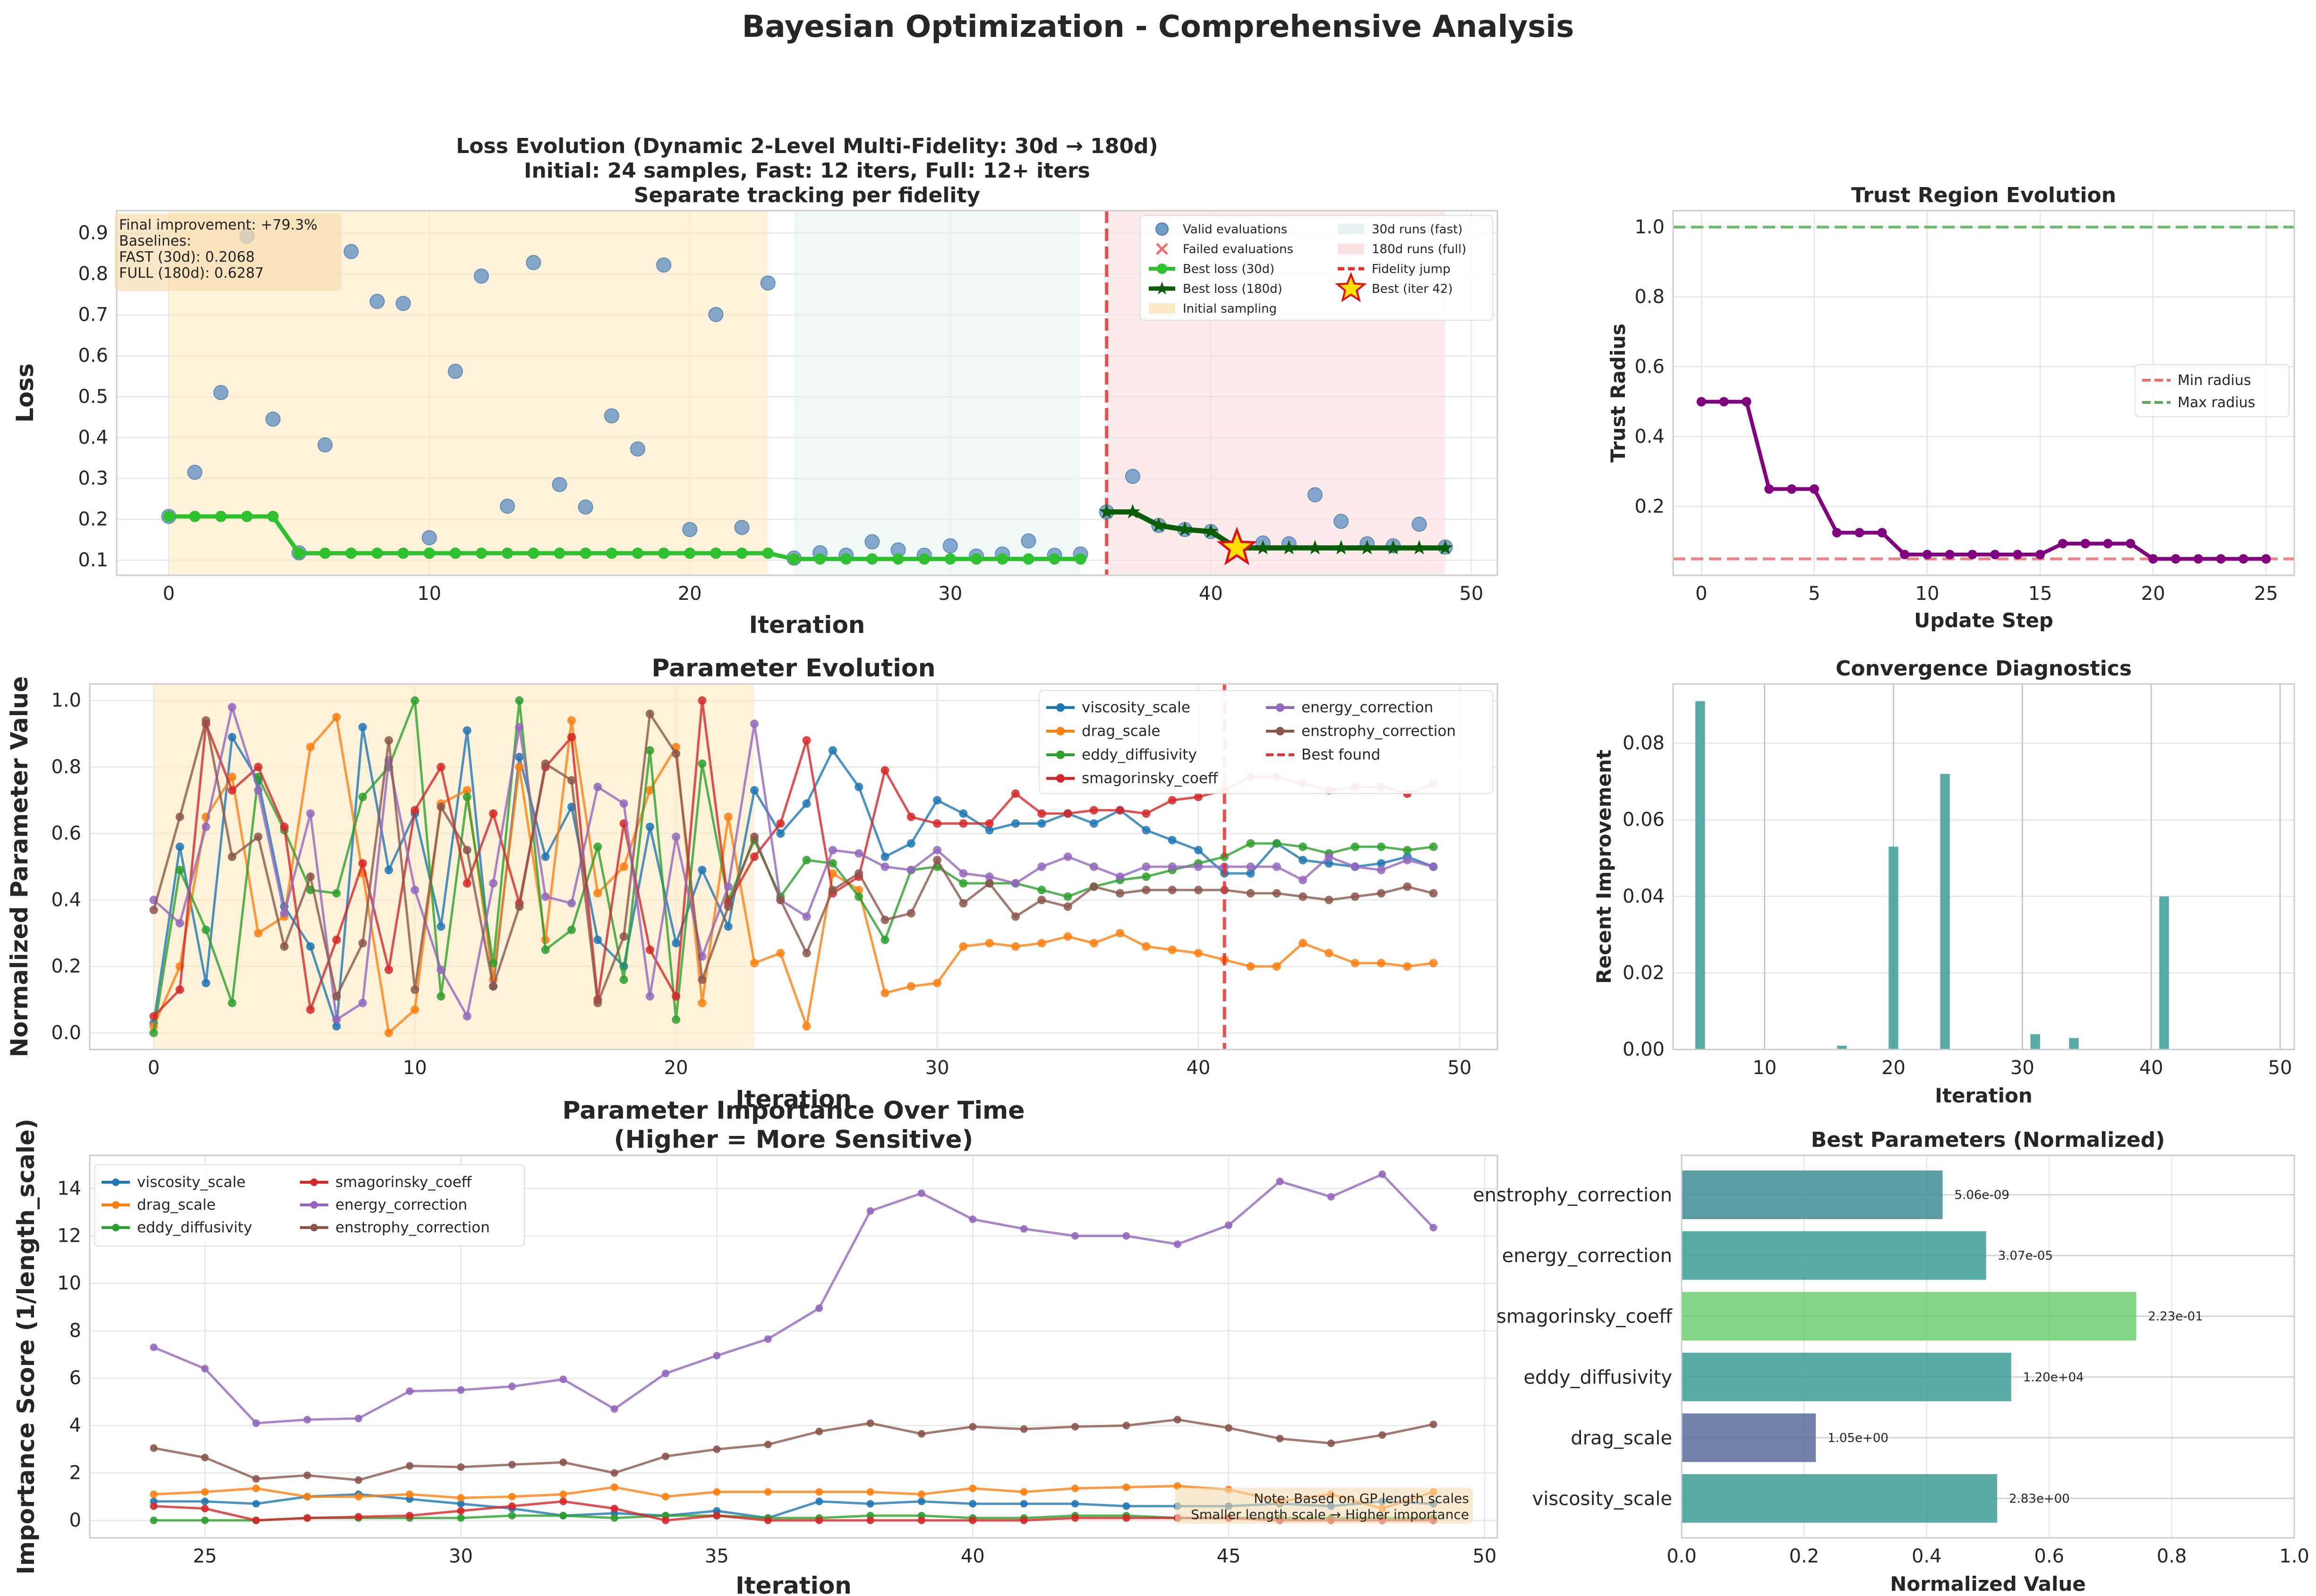 This screenshot has width=2316, height=1596. Describe the element at coordinates (793, 877) in the screenshot. I see `series-line-viscosity_scale` at that location.